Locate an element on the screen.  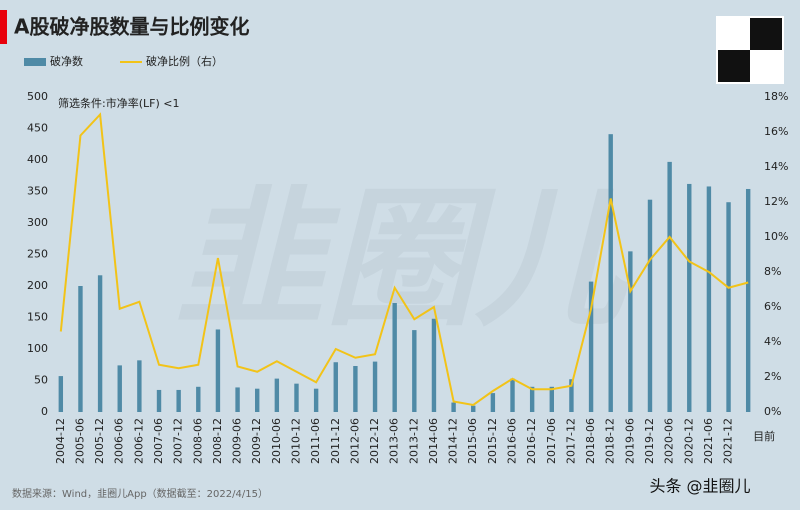
x-tick-label: 2017-12 is located at coordinates (570, 441).